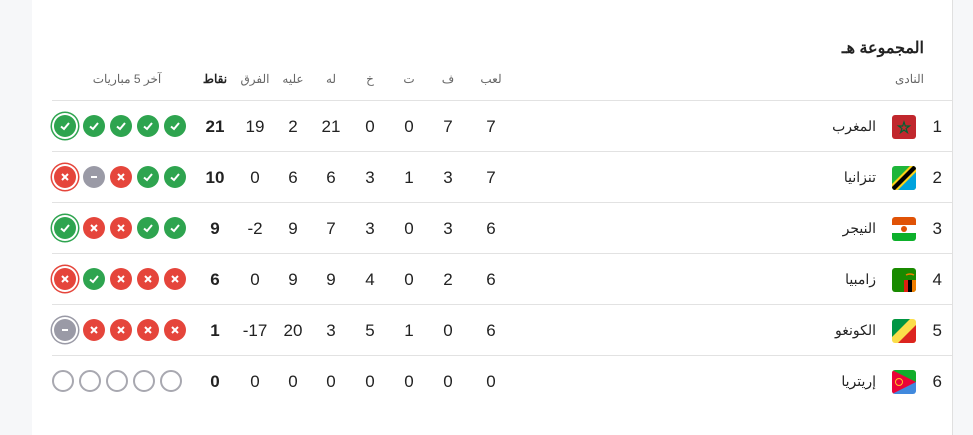 The image size is (973, 435). Describe the element at coordinates (937, 330) in the screenshot. I see `rank: 5` at that location.